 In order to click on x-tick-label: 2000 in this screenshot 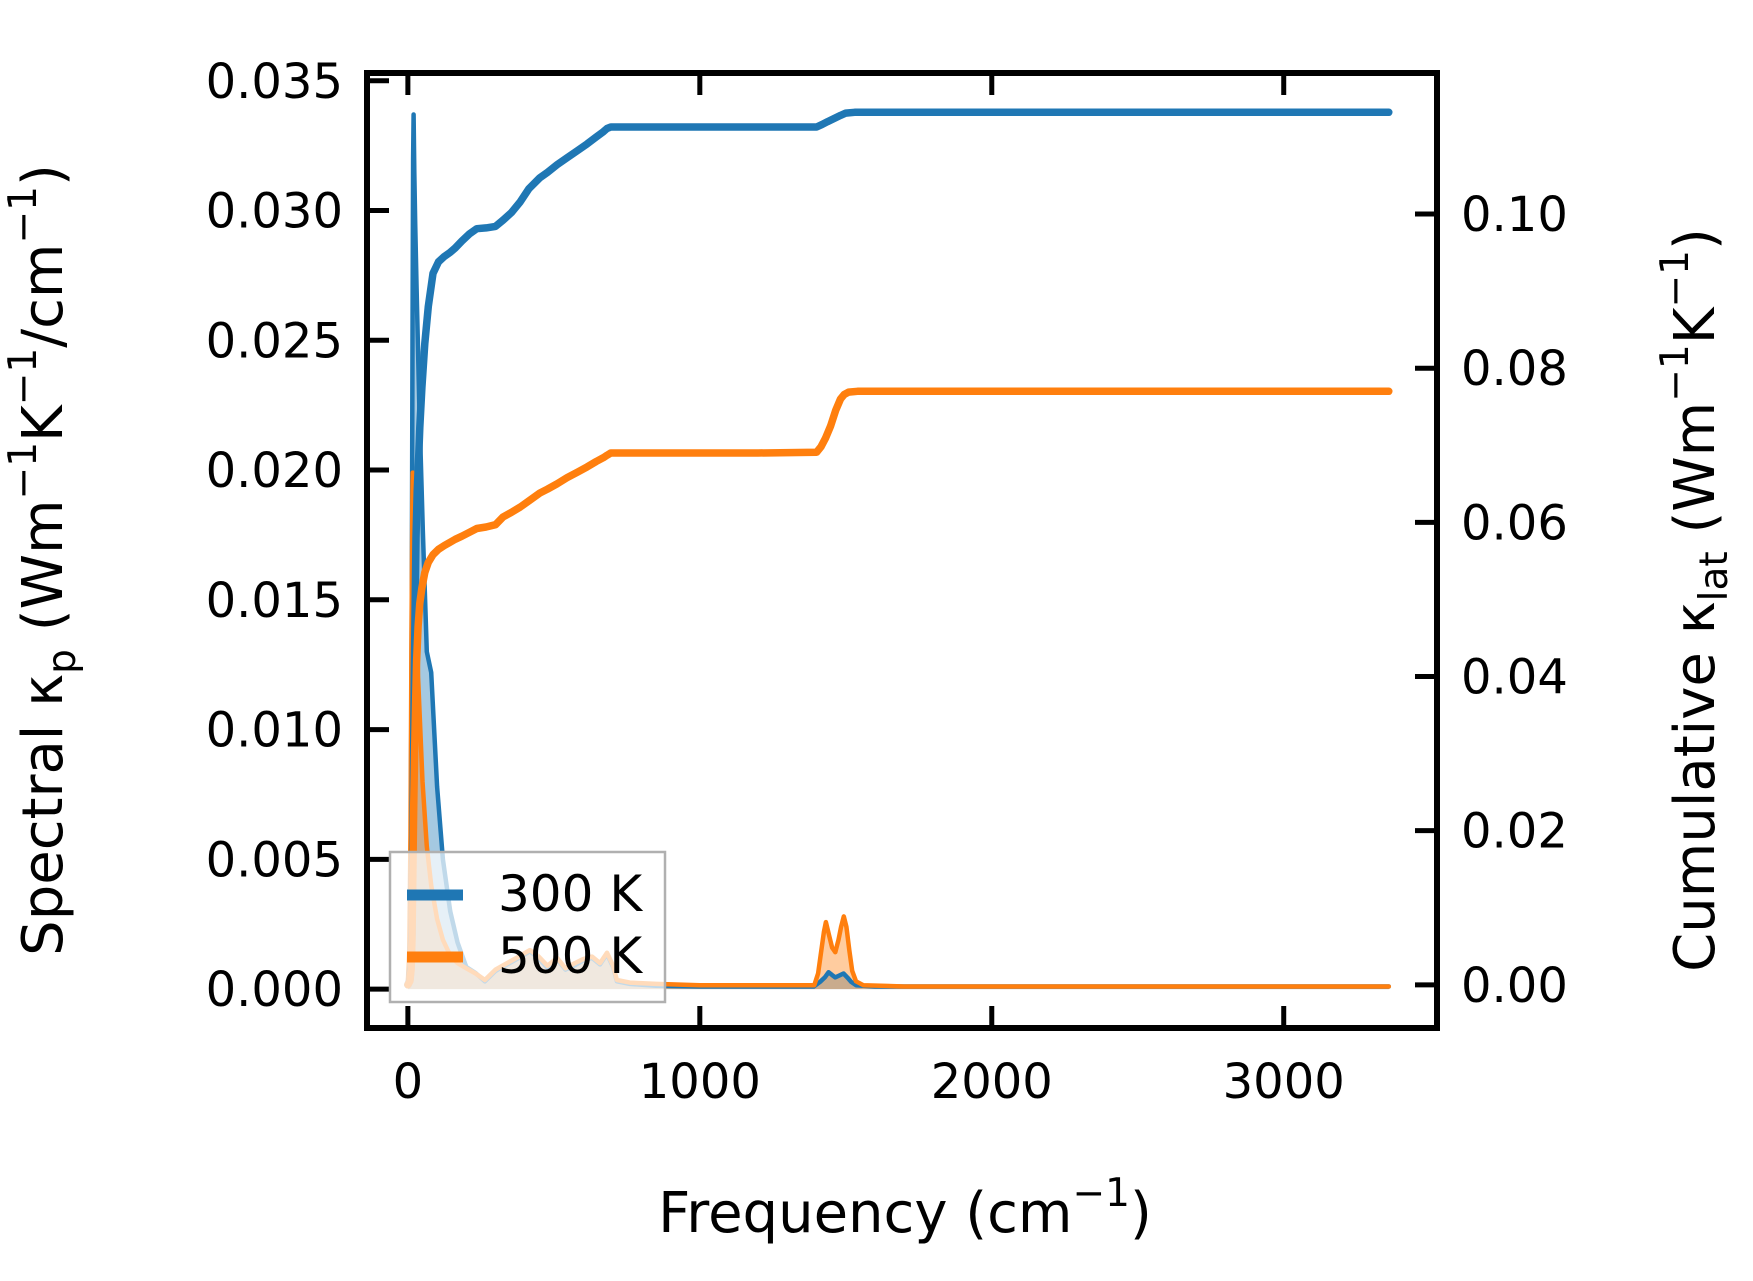, I will do `click(992, 1082)`.